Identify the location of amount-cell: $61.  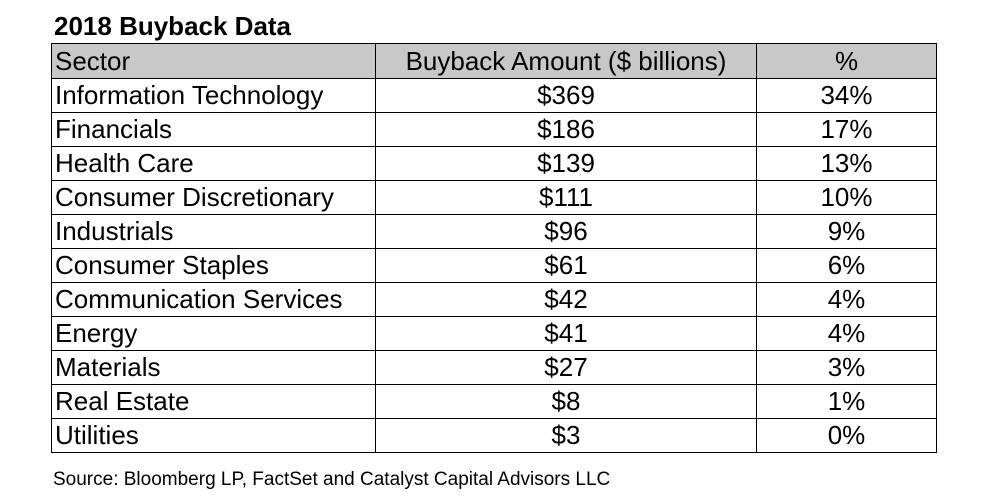
(566, 265).